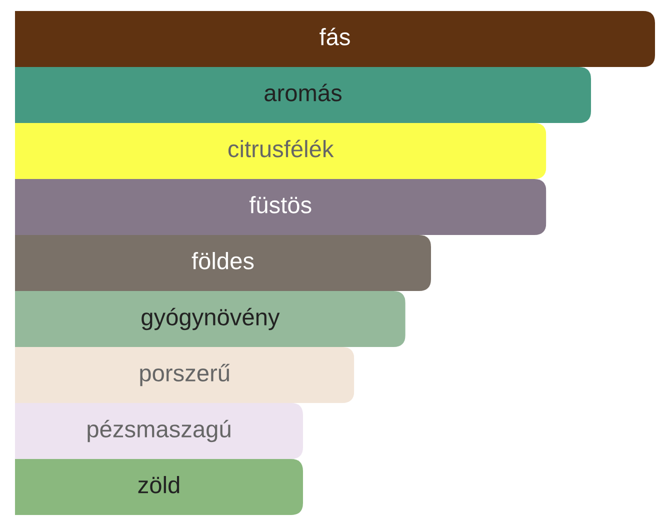 The image size is (666, 529). I want to click on y-tick-label: füstös, so click(280, 205).